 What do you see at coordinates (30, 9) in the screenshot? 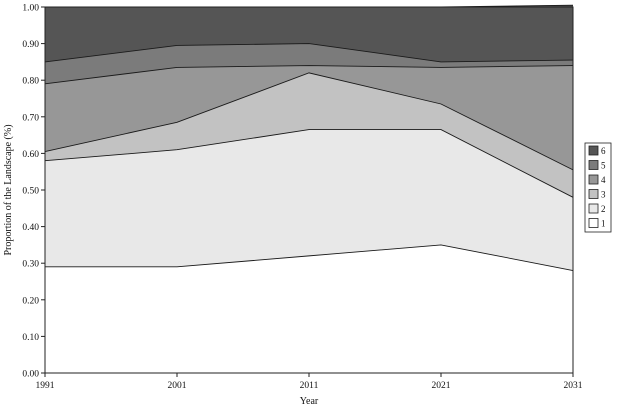
I see `y-tick-label: 1.00` at bounding box center [30, 9].